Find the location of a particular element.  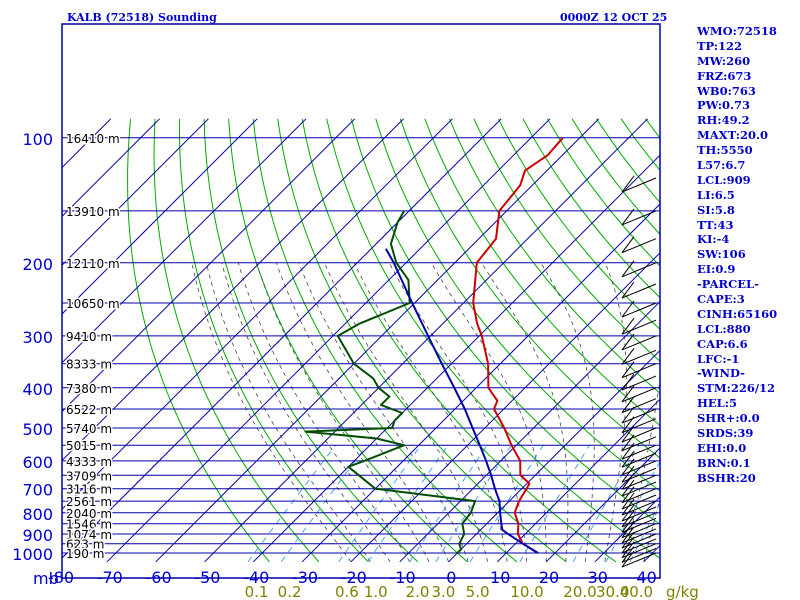

pressure-tick-label: 200 is located at coordinates (37, 264).